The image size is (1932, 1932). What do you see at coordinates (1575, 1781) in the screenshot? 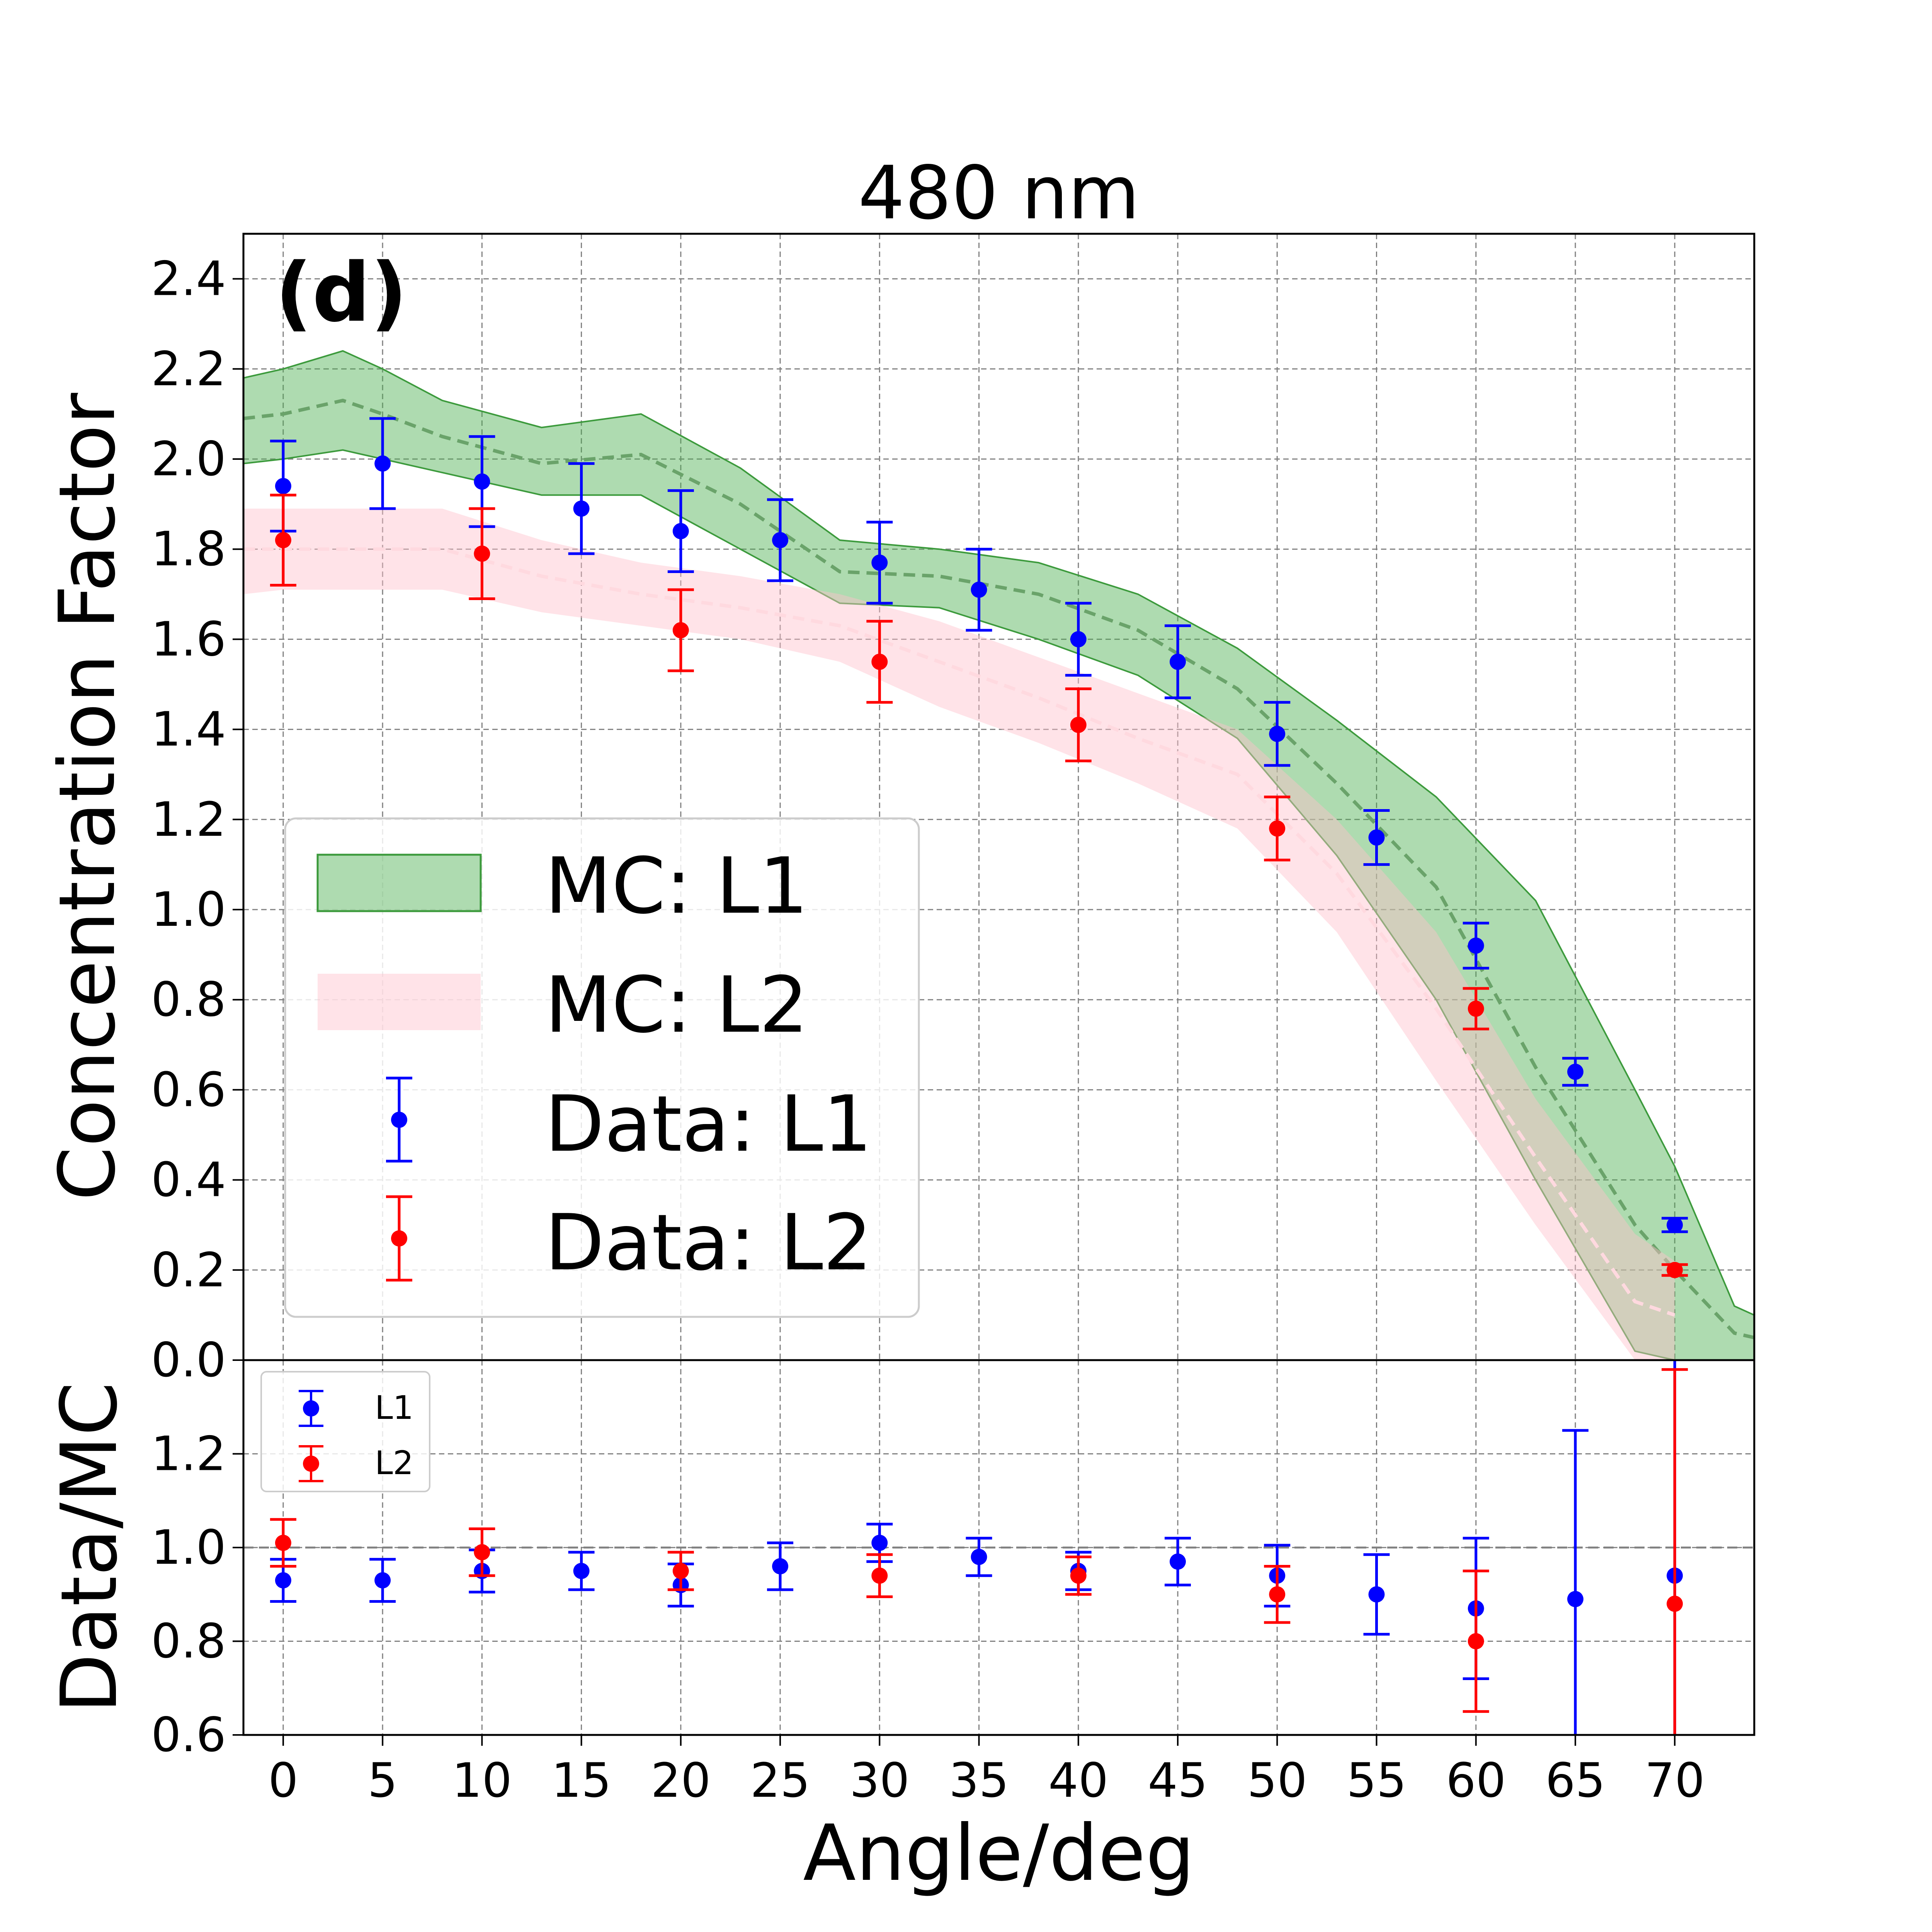
I see `x-tick-label: 65` at bounding box center [1575, 1781].